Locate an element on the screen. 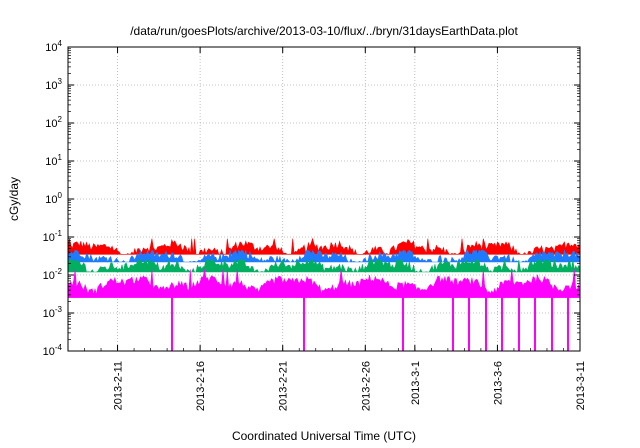 This screenshot has height=448, width=640. series-1-area is located at coordinates (324, 256).